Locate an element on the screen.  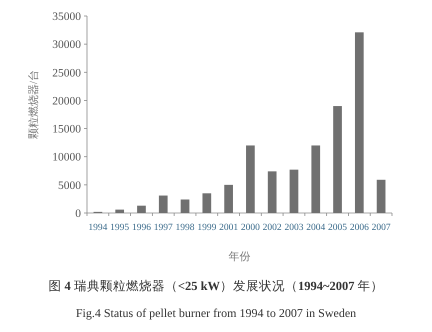
y-tick-label: 10000 is located at coordinates (67, 158).